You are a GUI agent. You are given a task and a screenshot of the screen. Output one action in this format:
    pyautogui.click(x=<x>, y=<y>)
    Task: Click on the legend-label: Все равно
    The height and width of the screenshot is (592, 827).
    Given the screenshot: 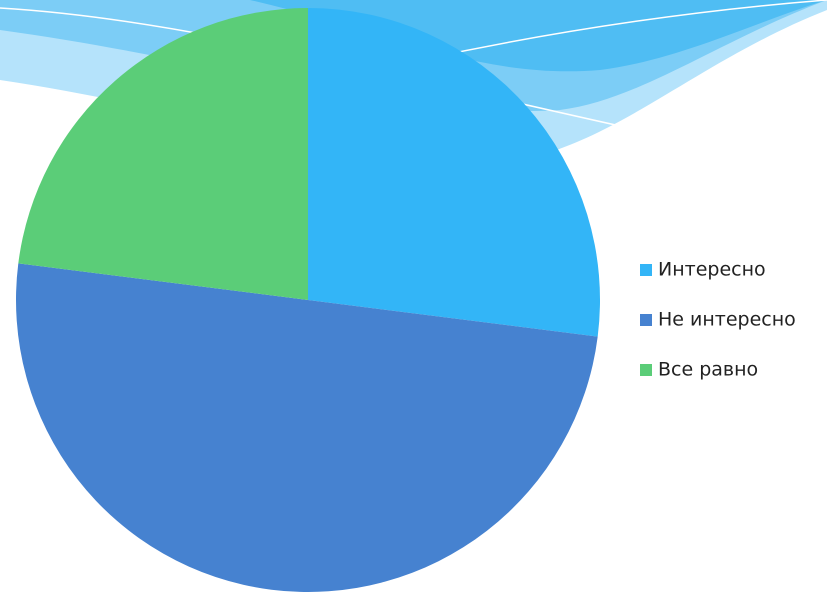 What is the action you would take?
    pyautogui.click(x=708, y=370)
    